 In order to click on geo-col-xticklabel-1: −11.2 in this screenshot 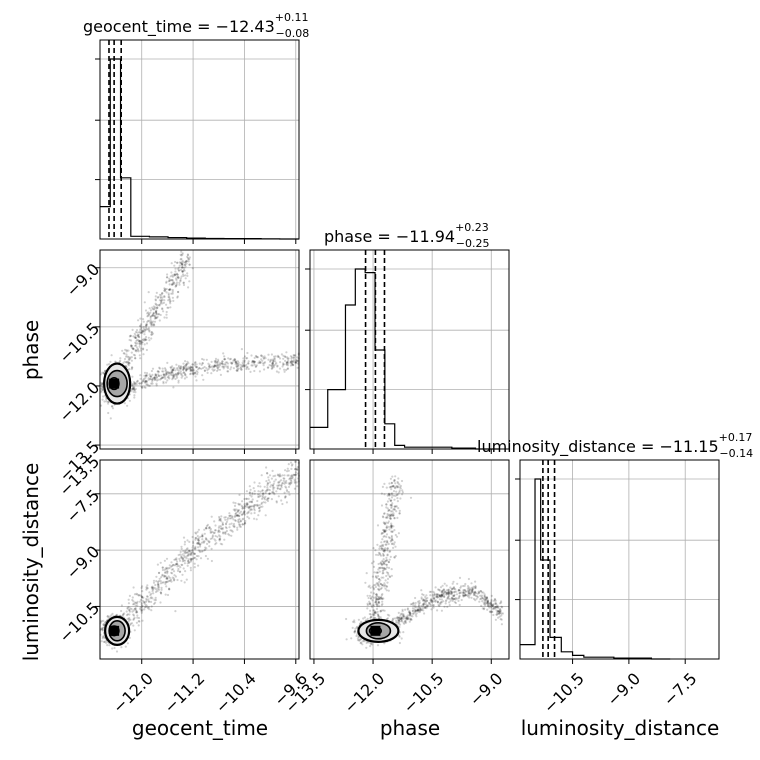, I will do `click(184, 693)`.